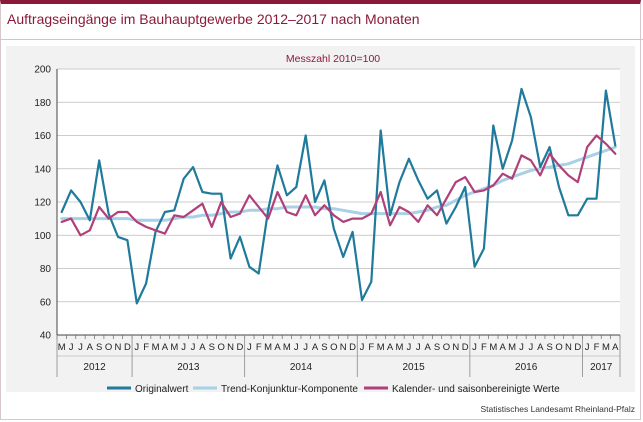 This screenshot has width=643, height=422. Describe the element at coordinates (42, 70) in the screenshot. I see `y-tick-label: 200` at that location.